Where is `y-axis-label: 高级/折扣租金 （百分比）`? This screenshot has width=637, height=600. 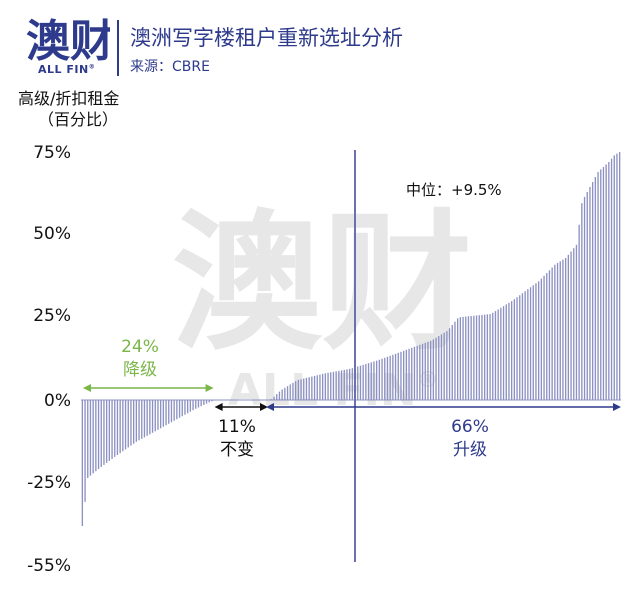 y-axis-label: 高级/折扣租金 （百分比） is located at coordinates (68, 109).